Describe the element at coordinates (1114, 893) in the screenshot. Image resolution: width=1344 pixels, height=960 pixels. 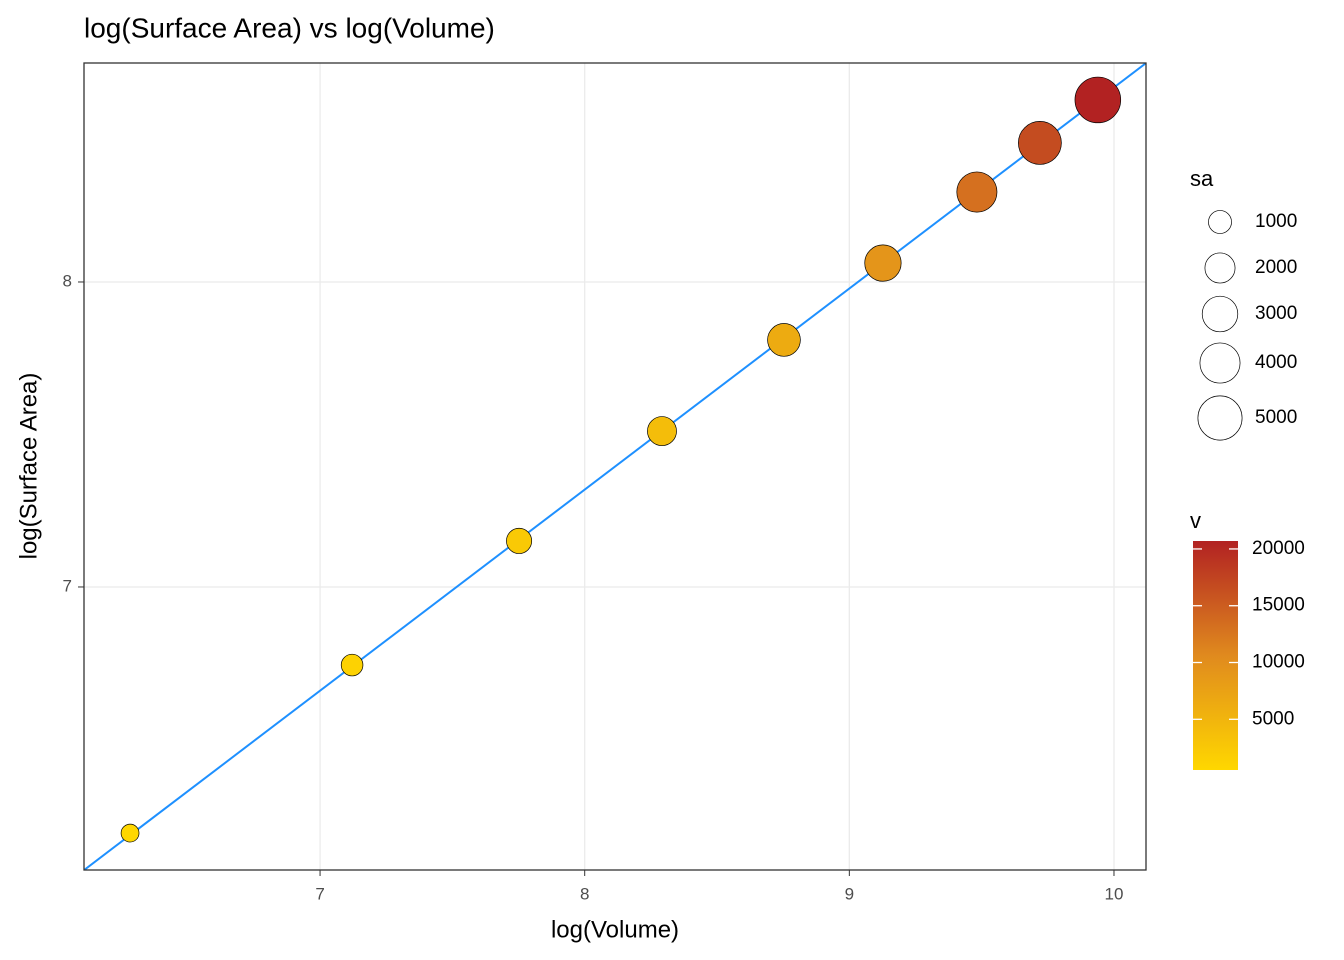
I see `x-tick-label: 10` at that location.